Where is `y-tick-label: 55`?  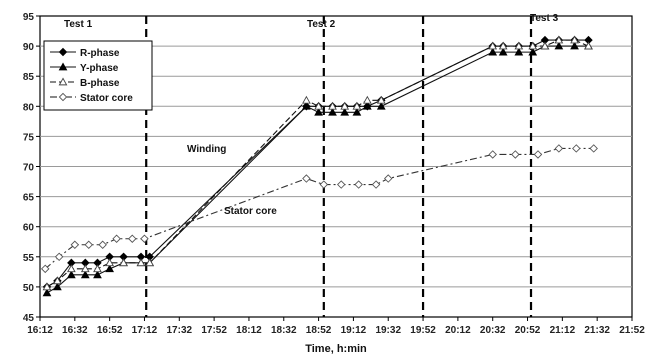 y-tick-label: 55 is located at coordinates (29, 258).